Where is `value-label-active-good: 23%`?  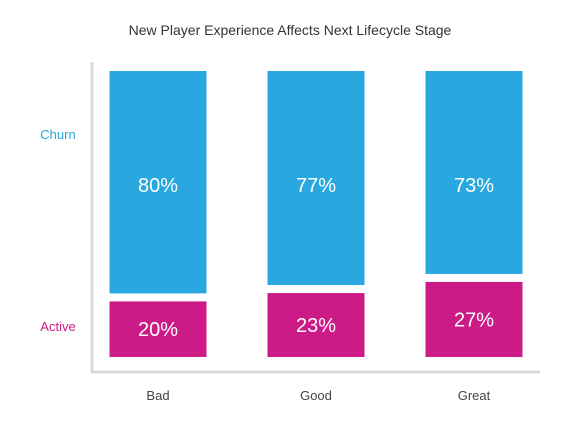 value-label-active-good: 23% is located at coordinates (316, 326).